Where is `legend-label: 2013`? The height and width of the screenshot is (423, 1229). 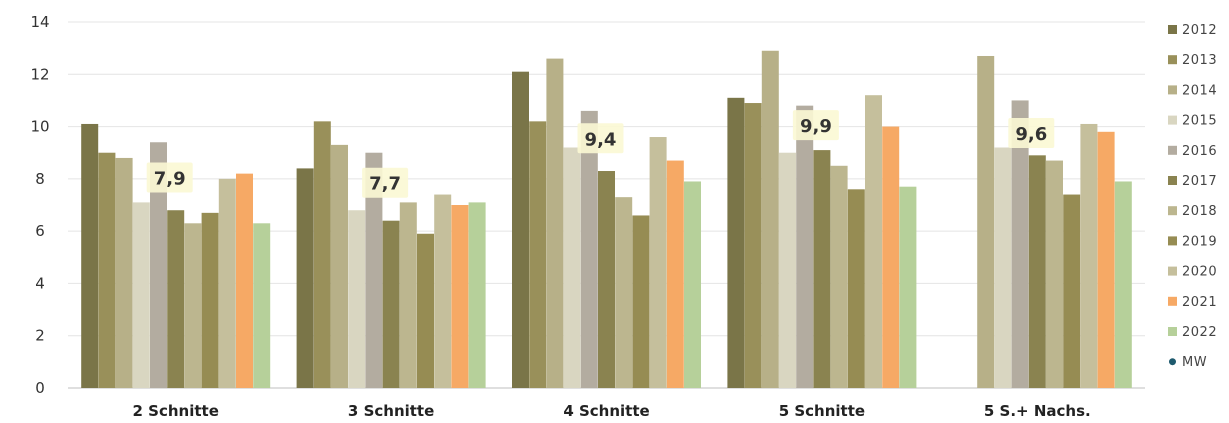
legend-label: 2013 is located at coordinates (1199, 60).